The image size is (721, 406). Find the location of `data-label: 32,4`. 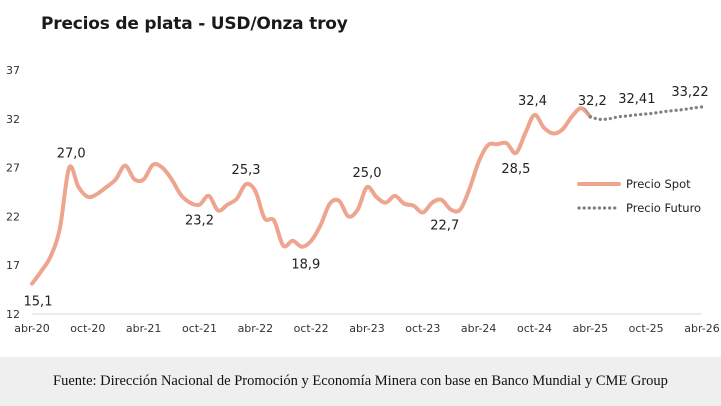

data-label: 32,4 is located at coordinates (532, 101).